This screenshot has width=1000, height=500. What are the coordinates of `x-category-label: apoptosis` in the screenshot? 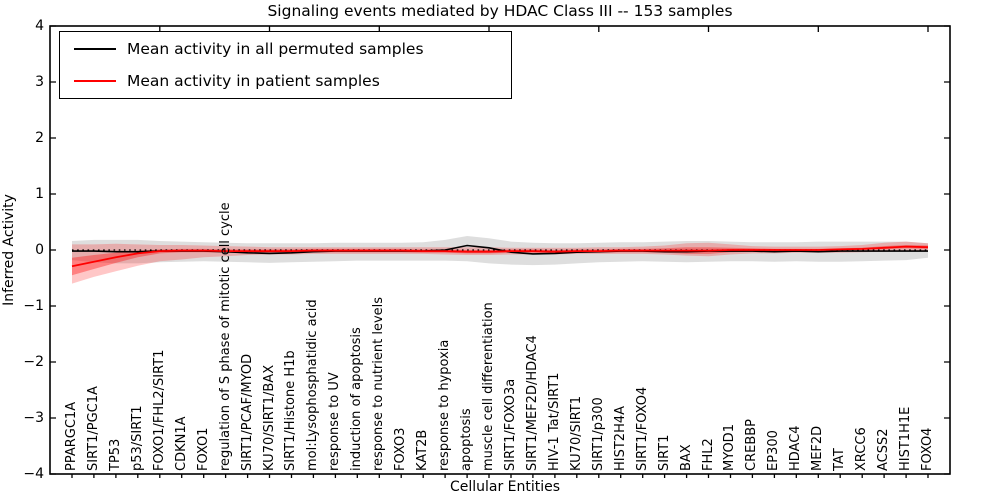 It's located at (467, 439).